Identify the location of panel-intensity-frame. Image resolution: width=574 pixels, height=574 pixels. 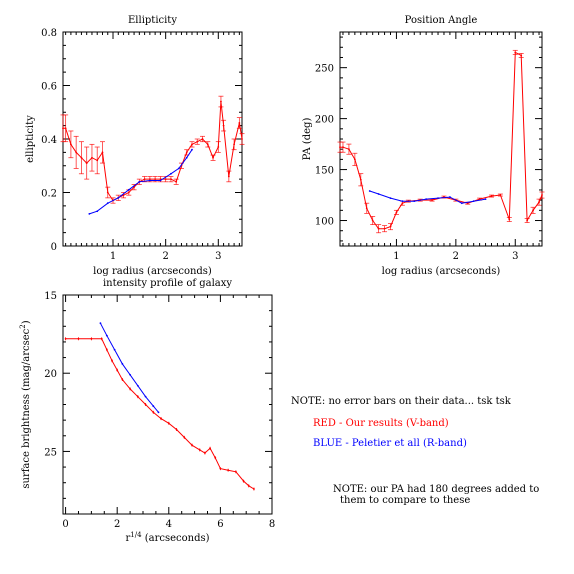
(167, 404).